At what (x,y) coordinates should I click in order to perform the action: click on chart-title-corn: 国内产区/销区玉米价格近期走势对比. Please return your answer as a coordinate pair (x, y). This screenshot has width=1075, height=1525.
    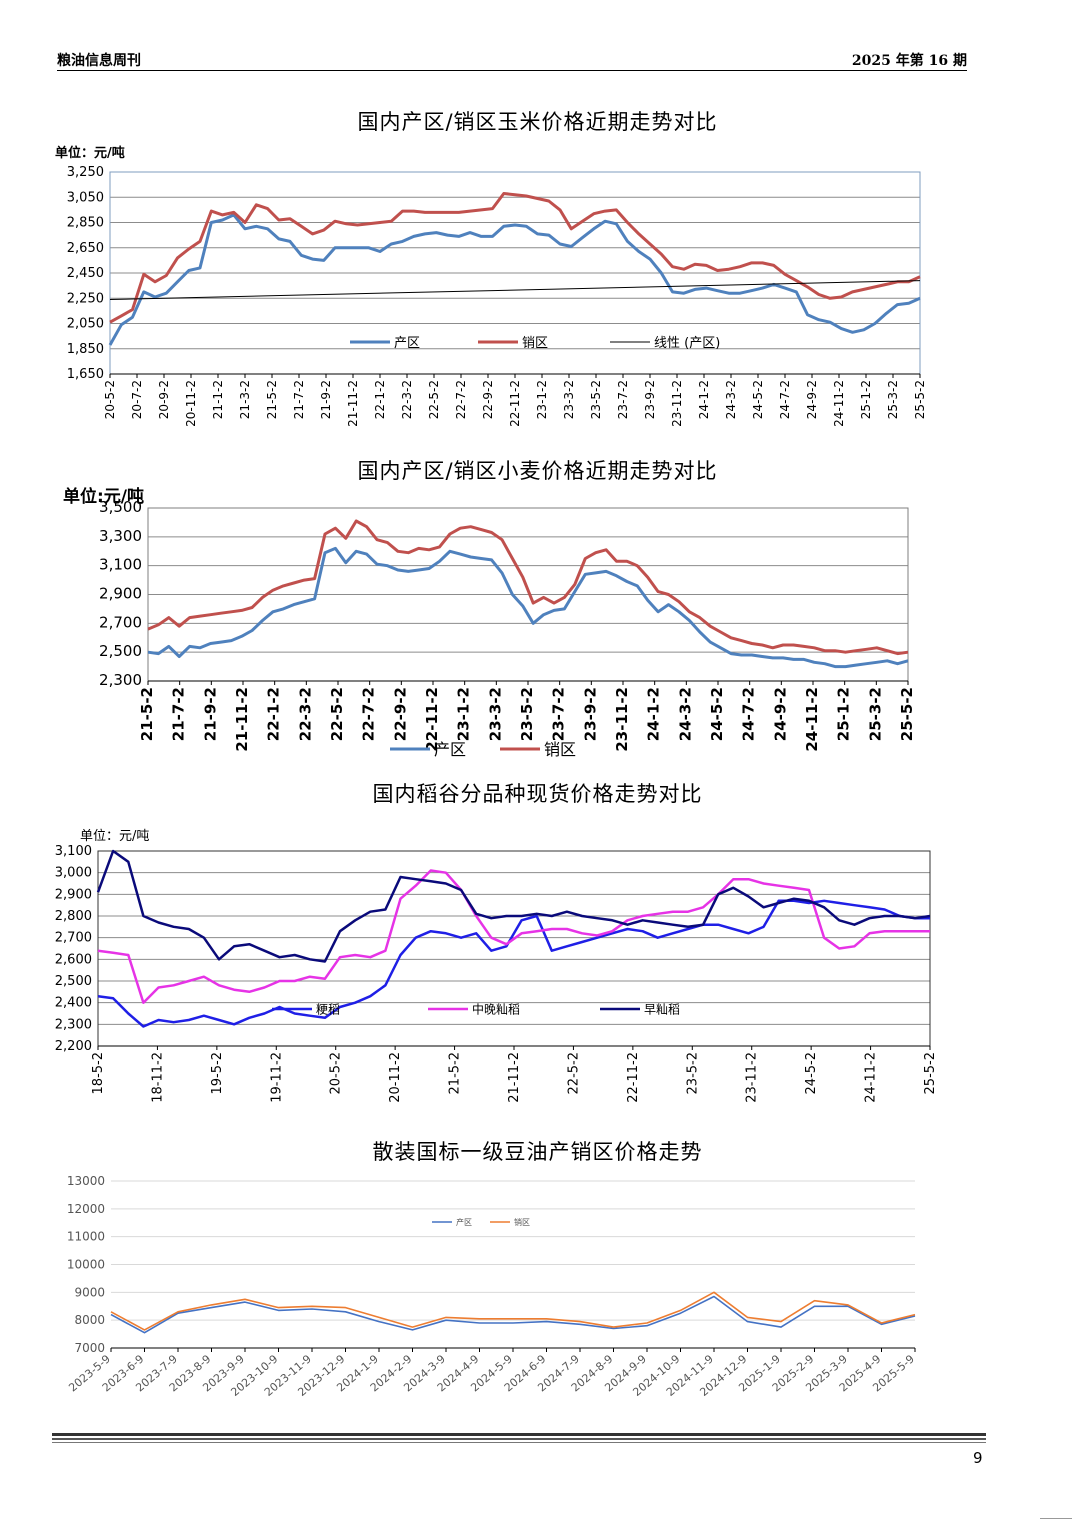
    Looking at the image, I should click on (537, 122).